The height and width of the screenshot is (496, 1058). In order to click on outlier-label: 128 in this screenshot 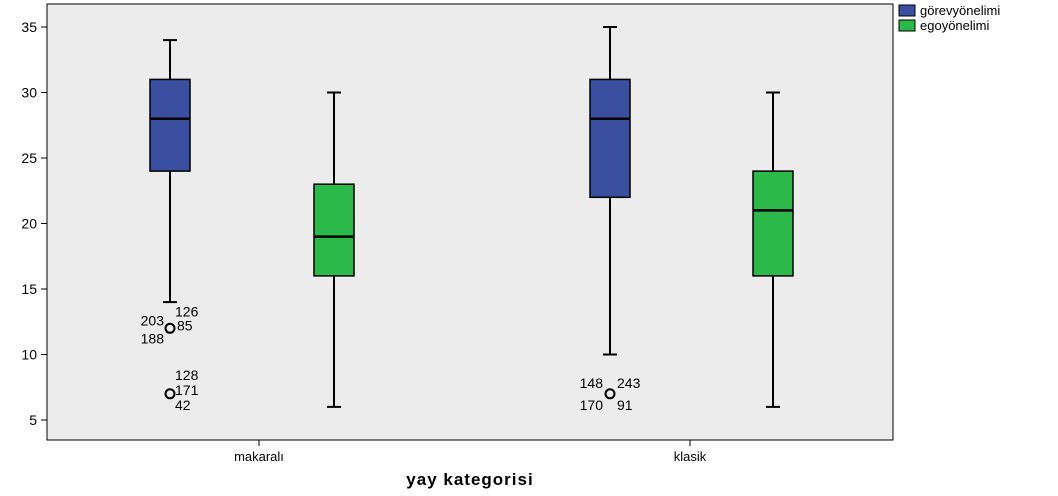, I will do `click(187, 375)`.